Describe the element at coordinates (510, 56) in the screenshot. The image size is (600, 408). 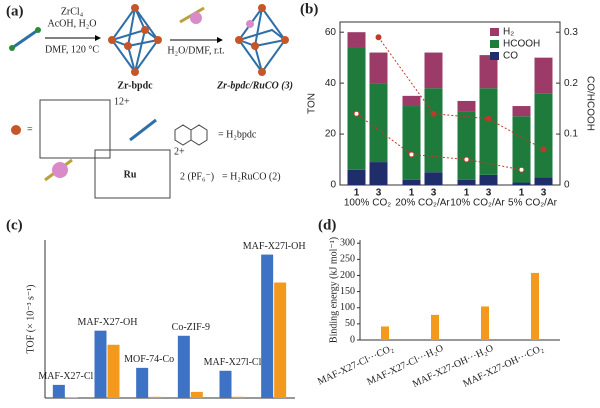
I see `legend-label: CO` at that location.